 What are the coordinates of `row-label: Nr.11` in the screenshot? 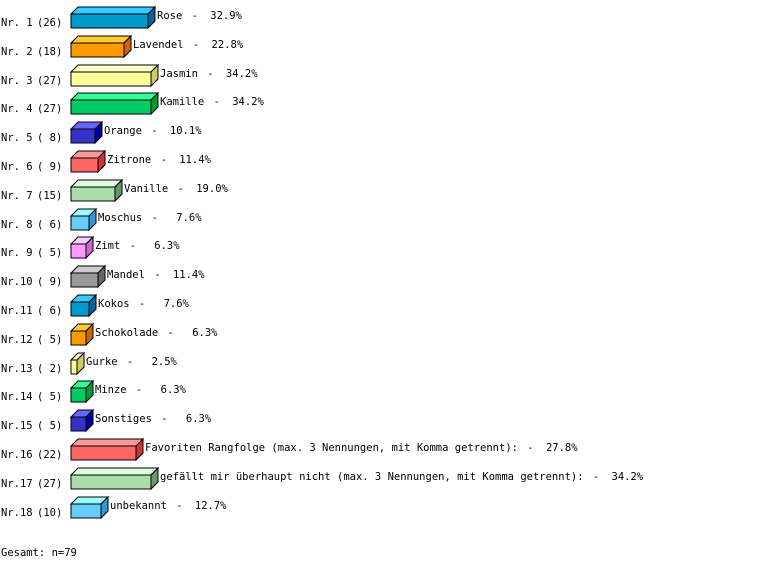 It's located at (17, 311).